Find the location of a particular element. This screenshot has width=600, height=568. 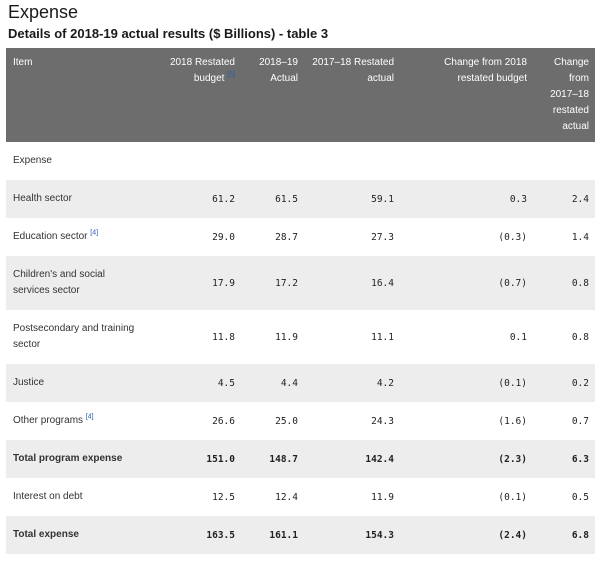

item-label: Total expense is located at coordinates (76, 535).